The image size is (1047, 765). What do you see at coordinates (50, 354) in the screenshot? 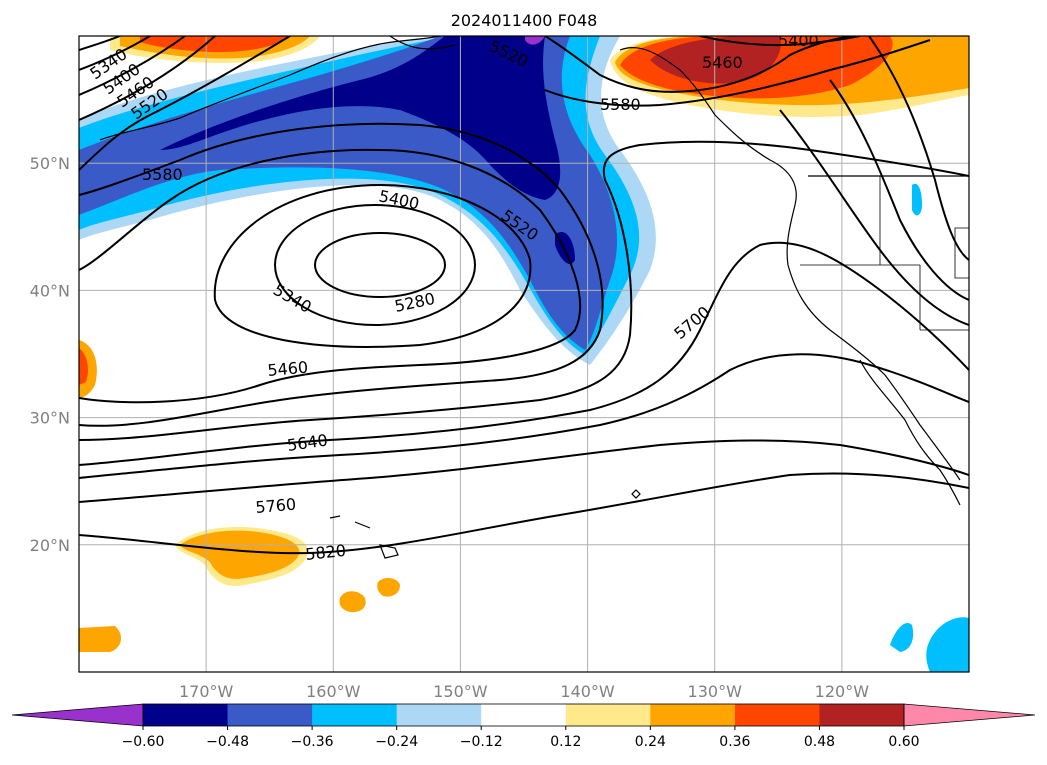
I see `latitude-labels: 20°N 30°N 40°N 50°N` at bounding box center [50, 354].